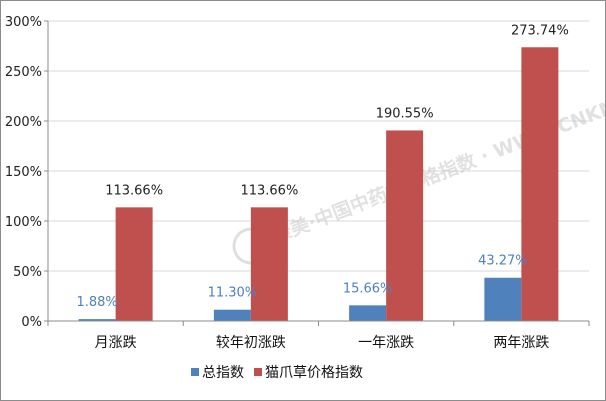 The height and width of the screenshot is (401, 606). What do you see at coordinates (233, 293) in the screenshot?
I see `data-label: 11.30%` at bounding box center [233, 293].